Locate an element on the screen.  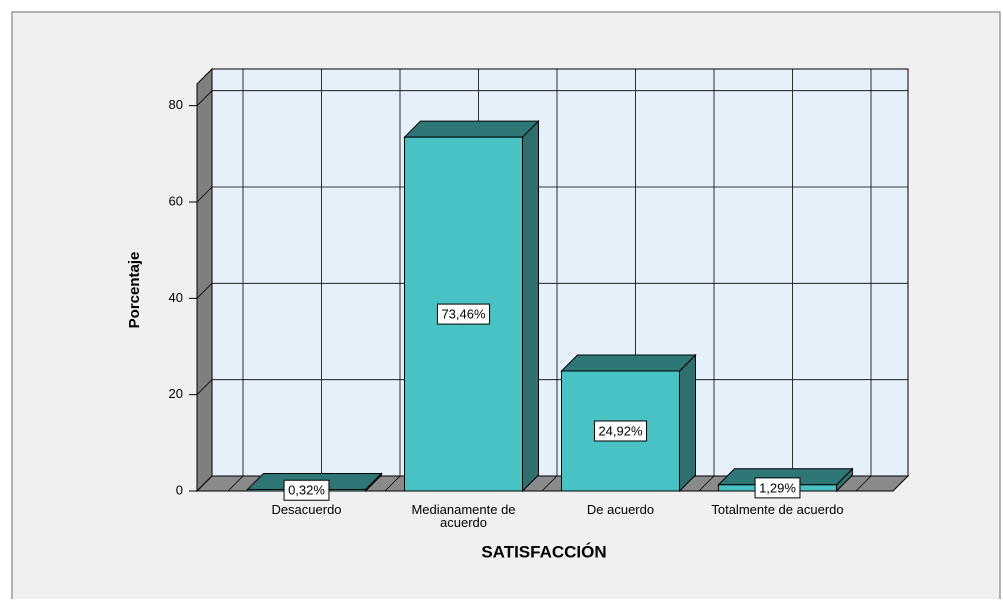
y-axis-title: Porcentaje is located at coordinates (134, 290).